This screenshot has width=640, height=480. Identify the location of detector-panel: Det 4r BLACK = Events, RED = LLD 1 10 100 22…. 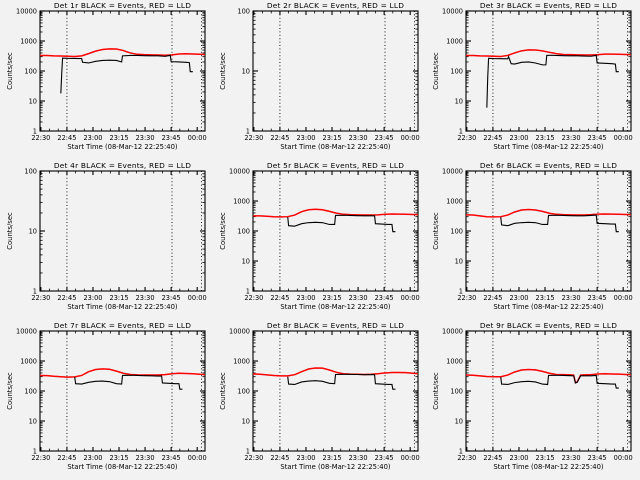
(106, 240).